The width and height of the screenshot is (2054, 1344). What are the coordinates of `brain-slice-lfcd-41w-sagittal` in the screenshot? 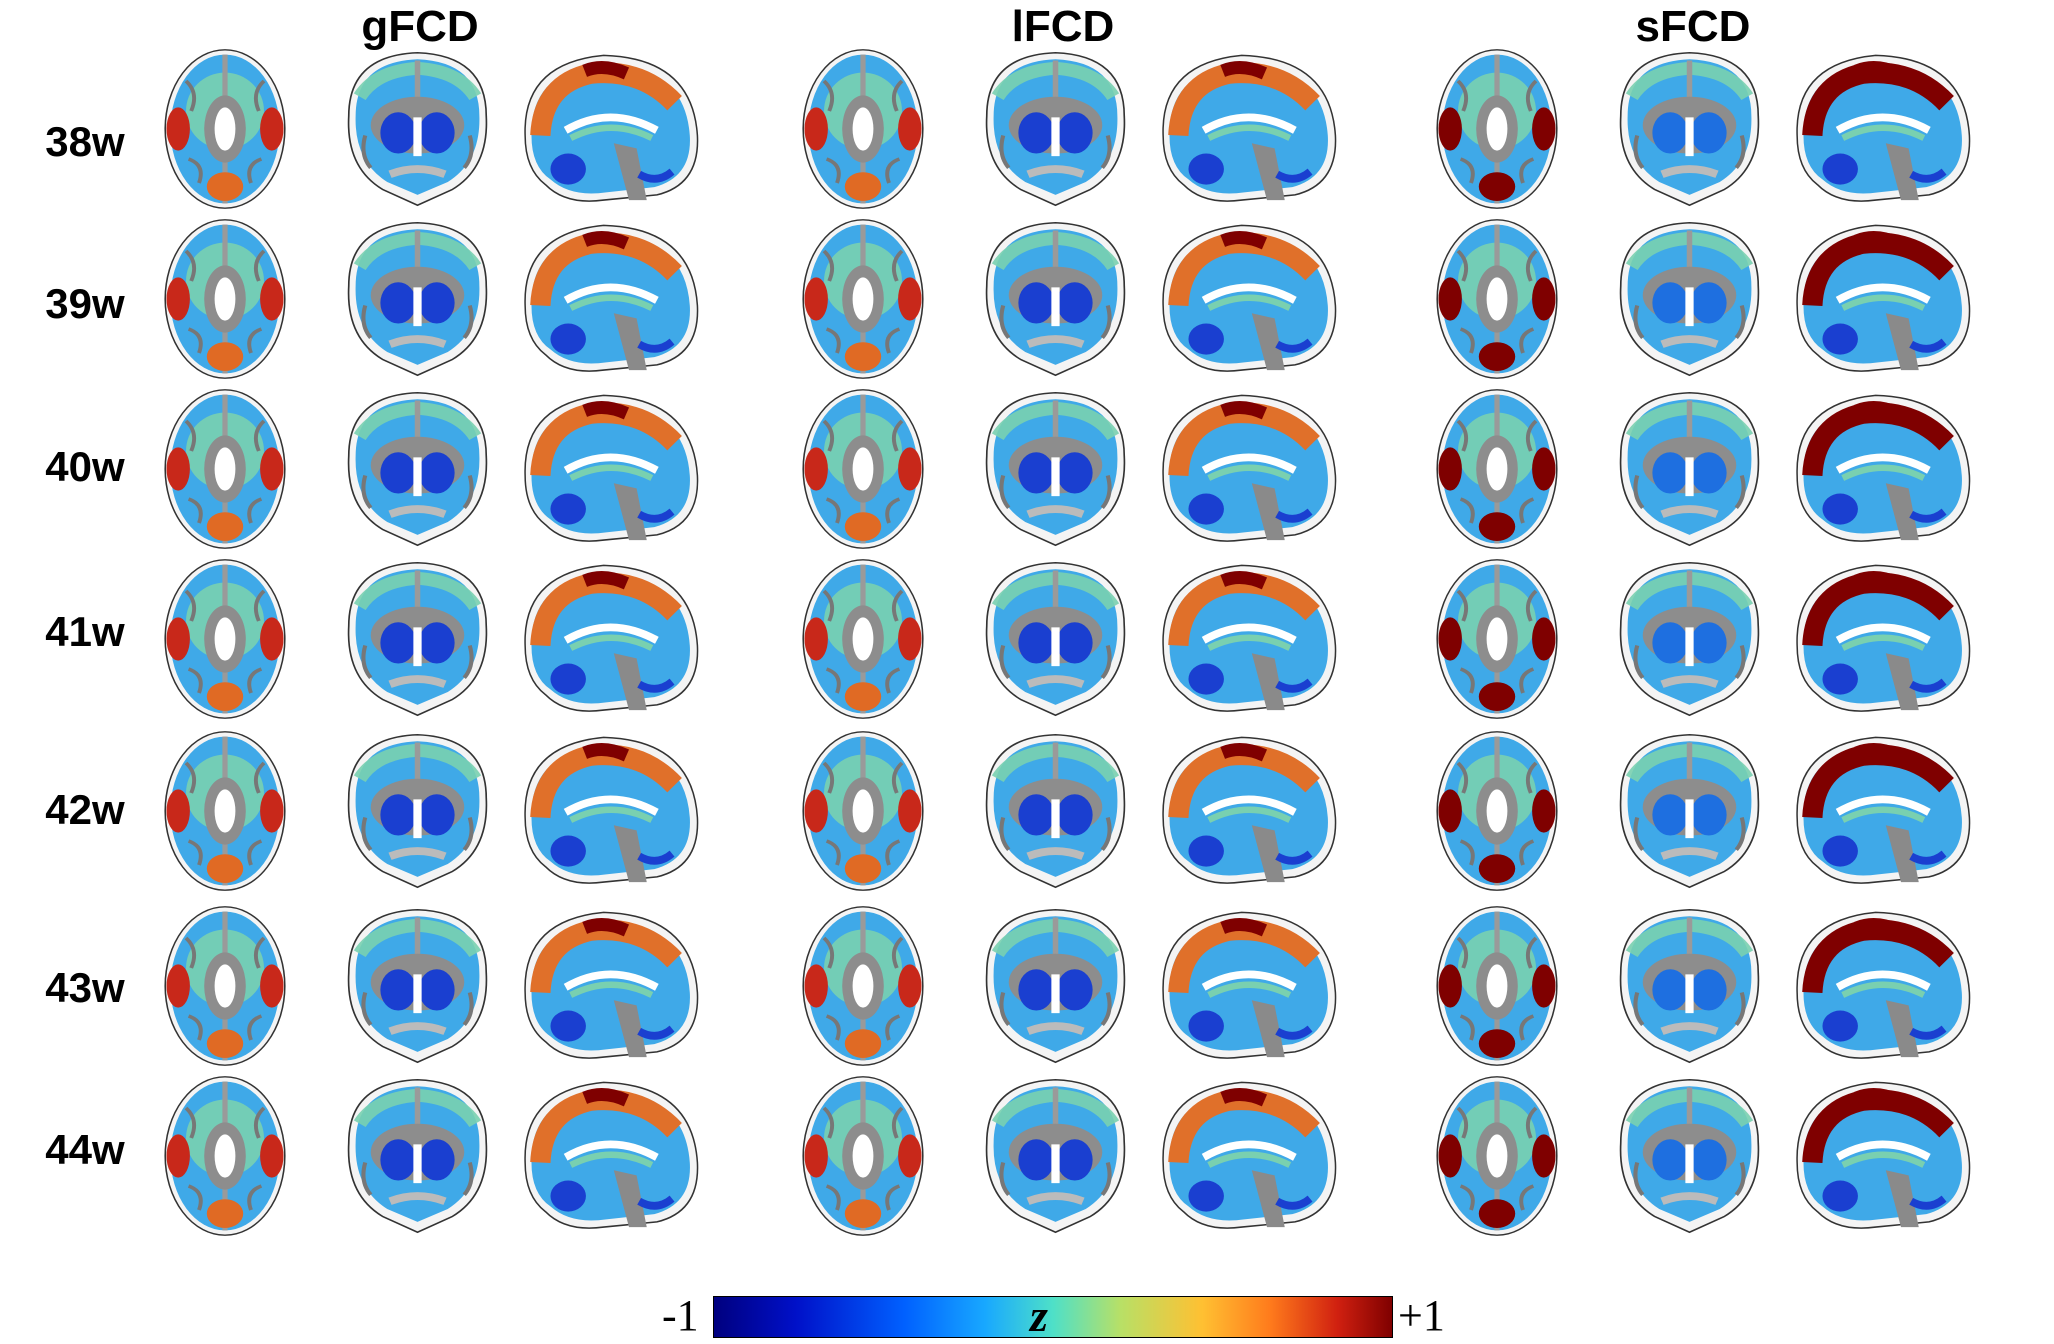 It's located at (1248, 639).